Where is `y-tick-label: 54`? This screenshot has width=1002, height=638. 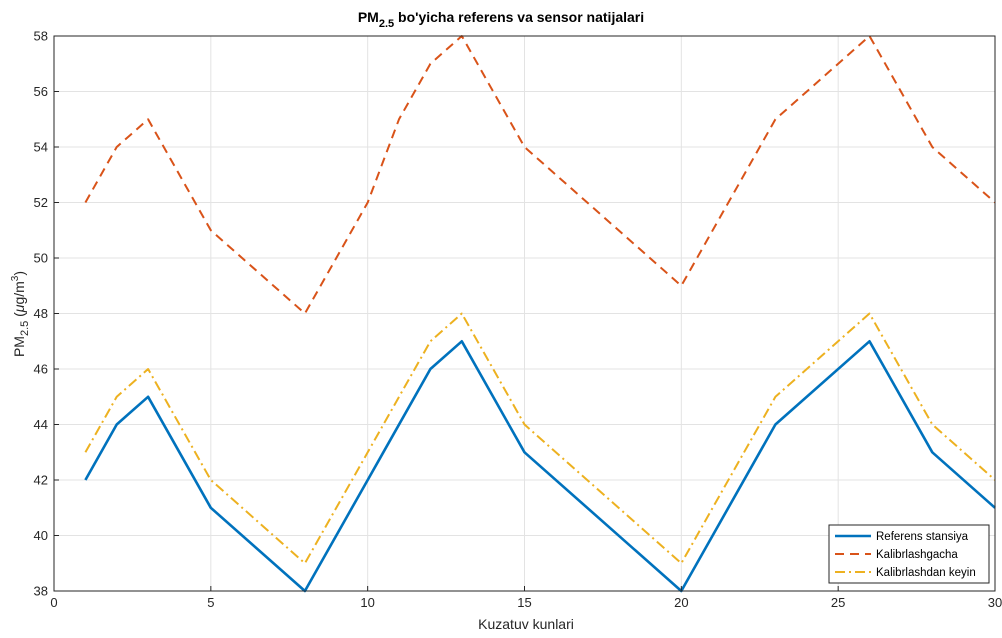 y-tick-label: 54 is located at coordinates (41, 147).